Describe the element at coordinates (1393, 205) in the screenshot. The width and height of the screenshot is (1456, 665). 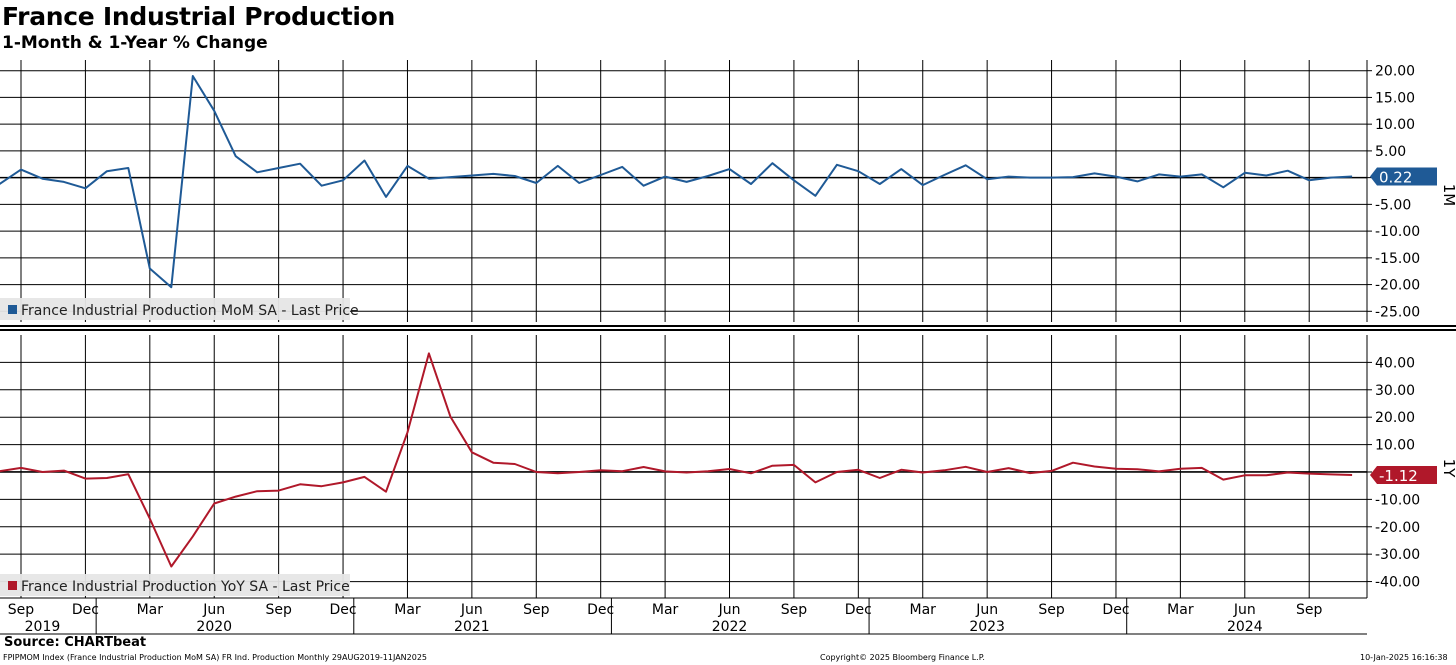
I see `y-tick-label: -5.00` at that location.